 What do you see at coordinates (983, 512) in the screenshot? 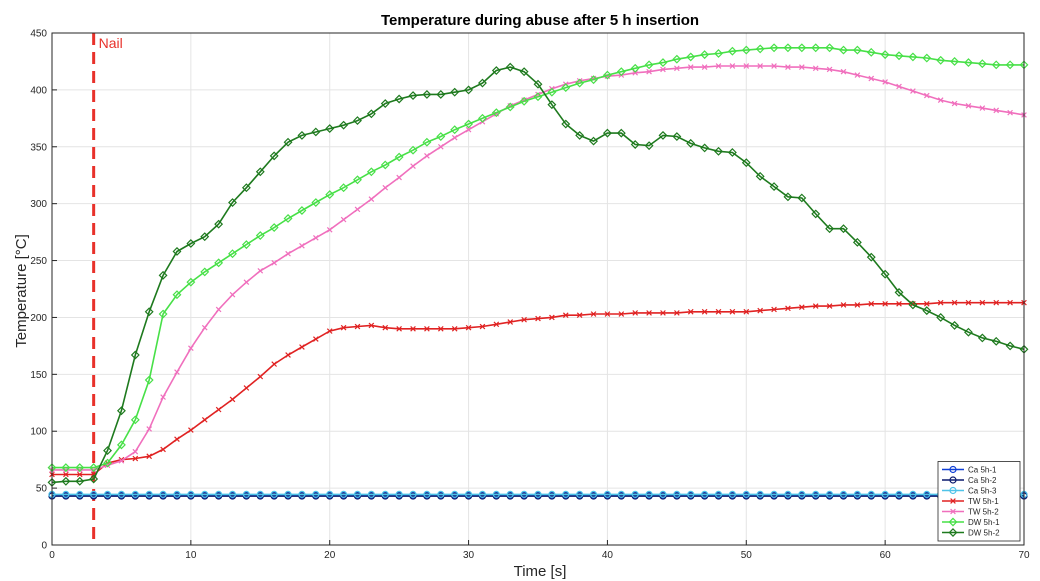
I see `legend-label: TW 5h-2` at bounding box center [983, 512].